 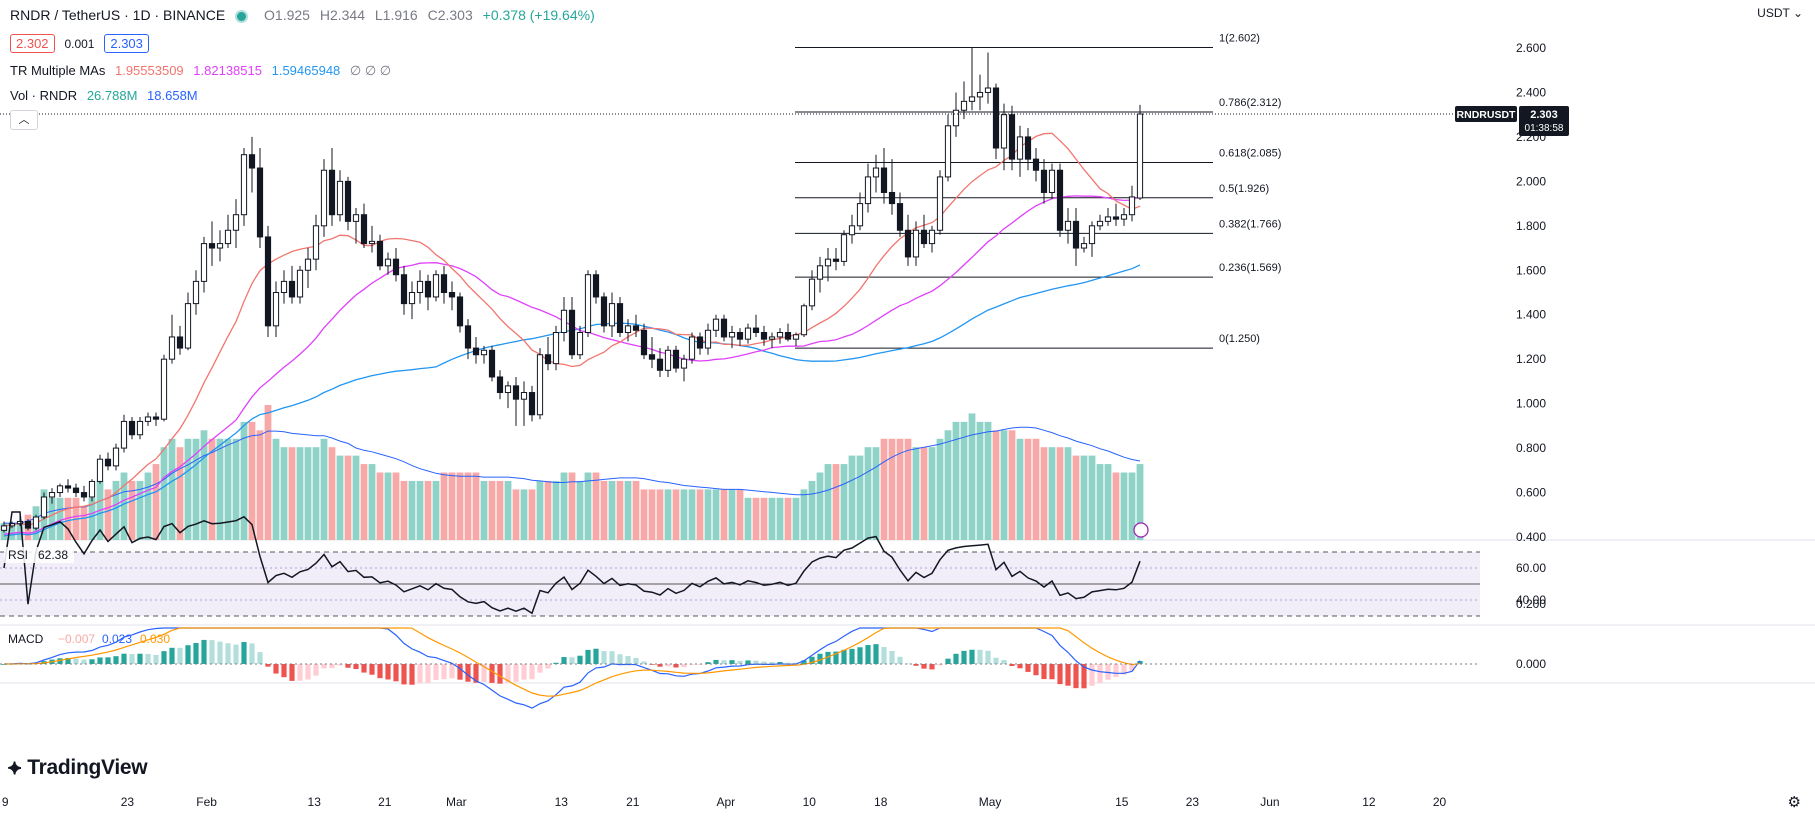 What do you see at coordinates (810, 802) in the screenshot?
I see `time-axis-label: 10` at bounding box center [810, 802].